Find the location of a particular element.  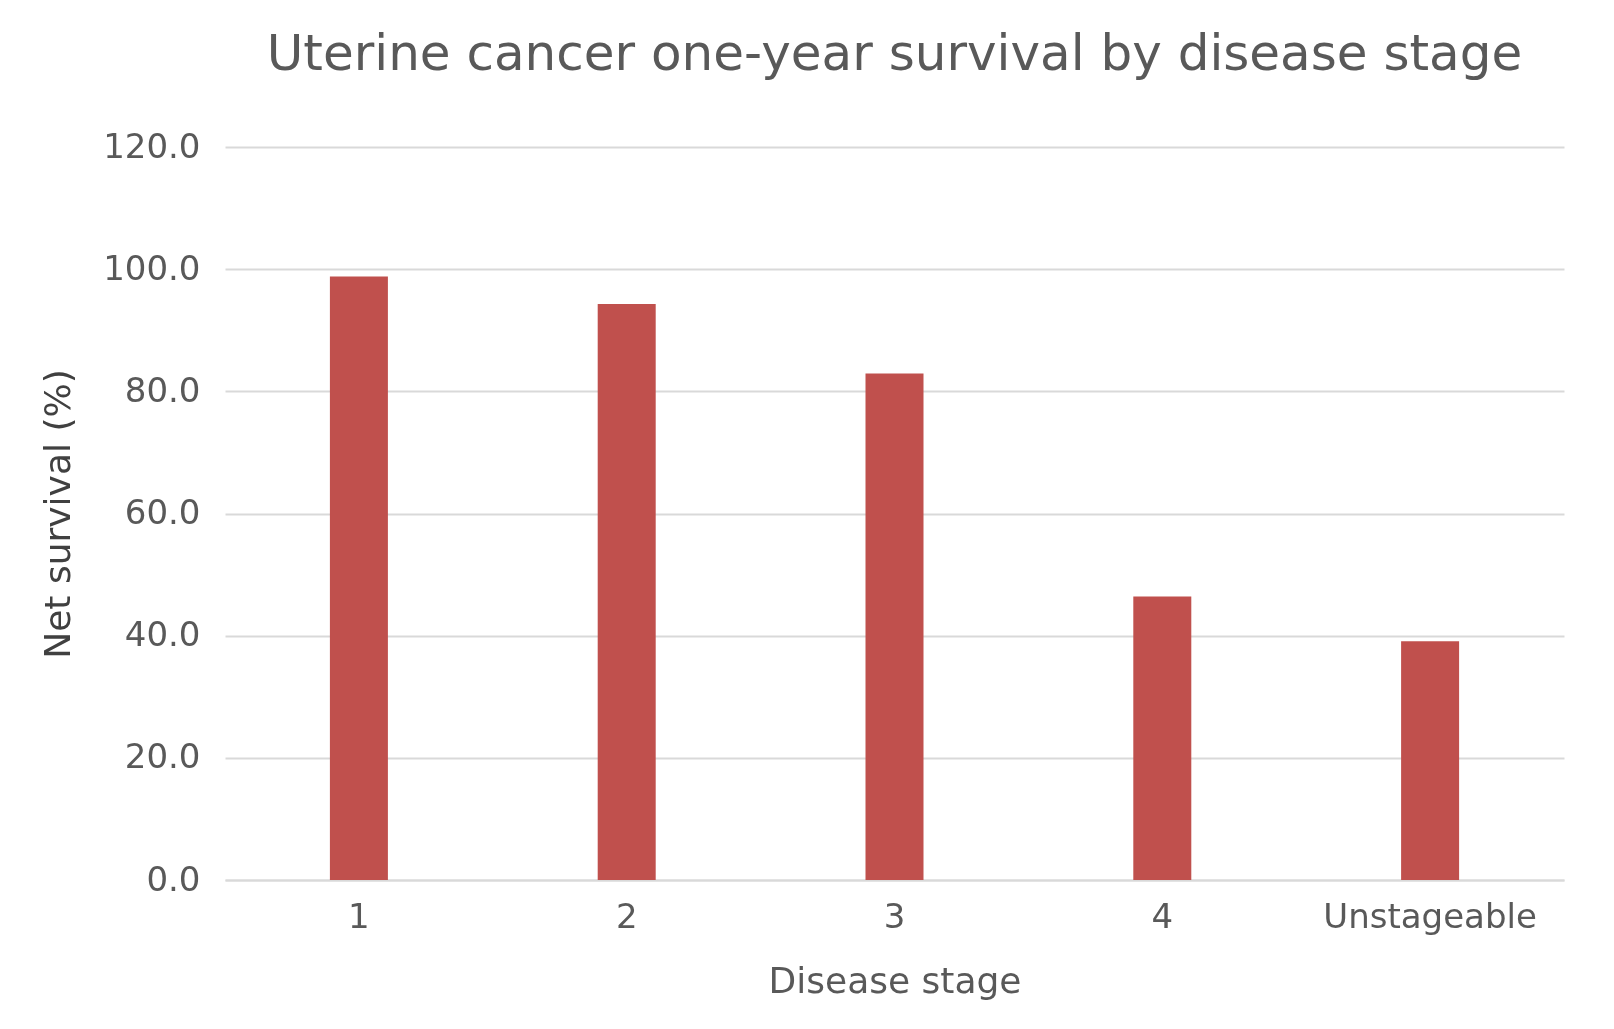

y-tick-label: 100.0 is located at coordinates (152, 267).